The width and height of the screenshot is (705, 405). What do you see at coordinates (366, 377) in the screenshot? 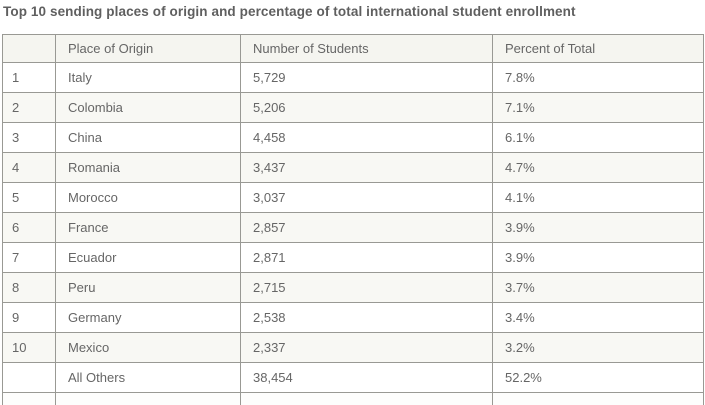
I see `students-cell: 38,454` at bounding box center [366, 377].